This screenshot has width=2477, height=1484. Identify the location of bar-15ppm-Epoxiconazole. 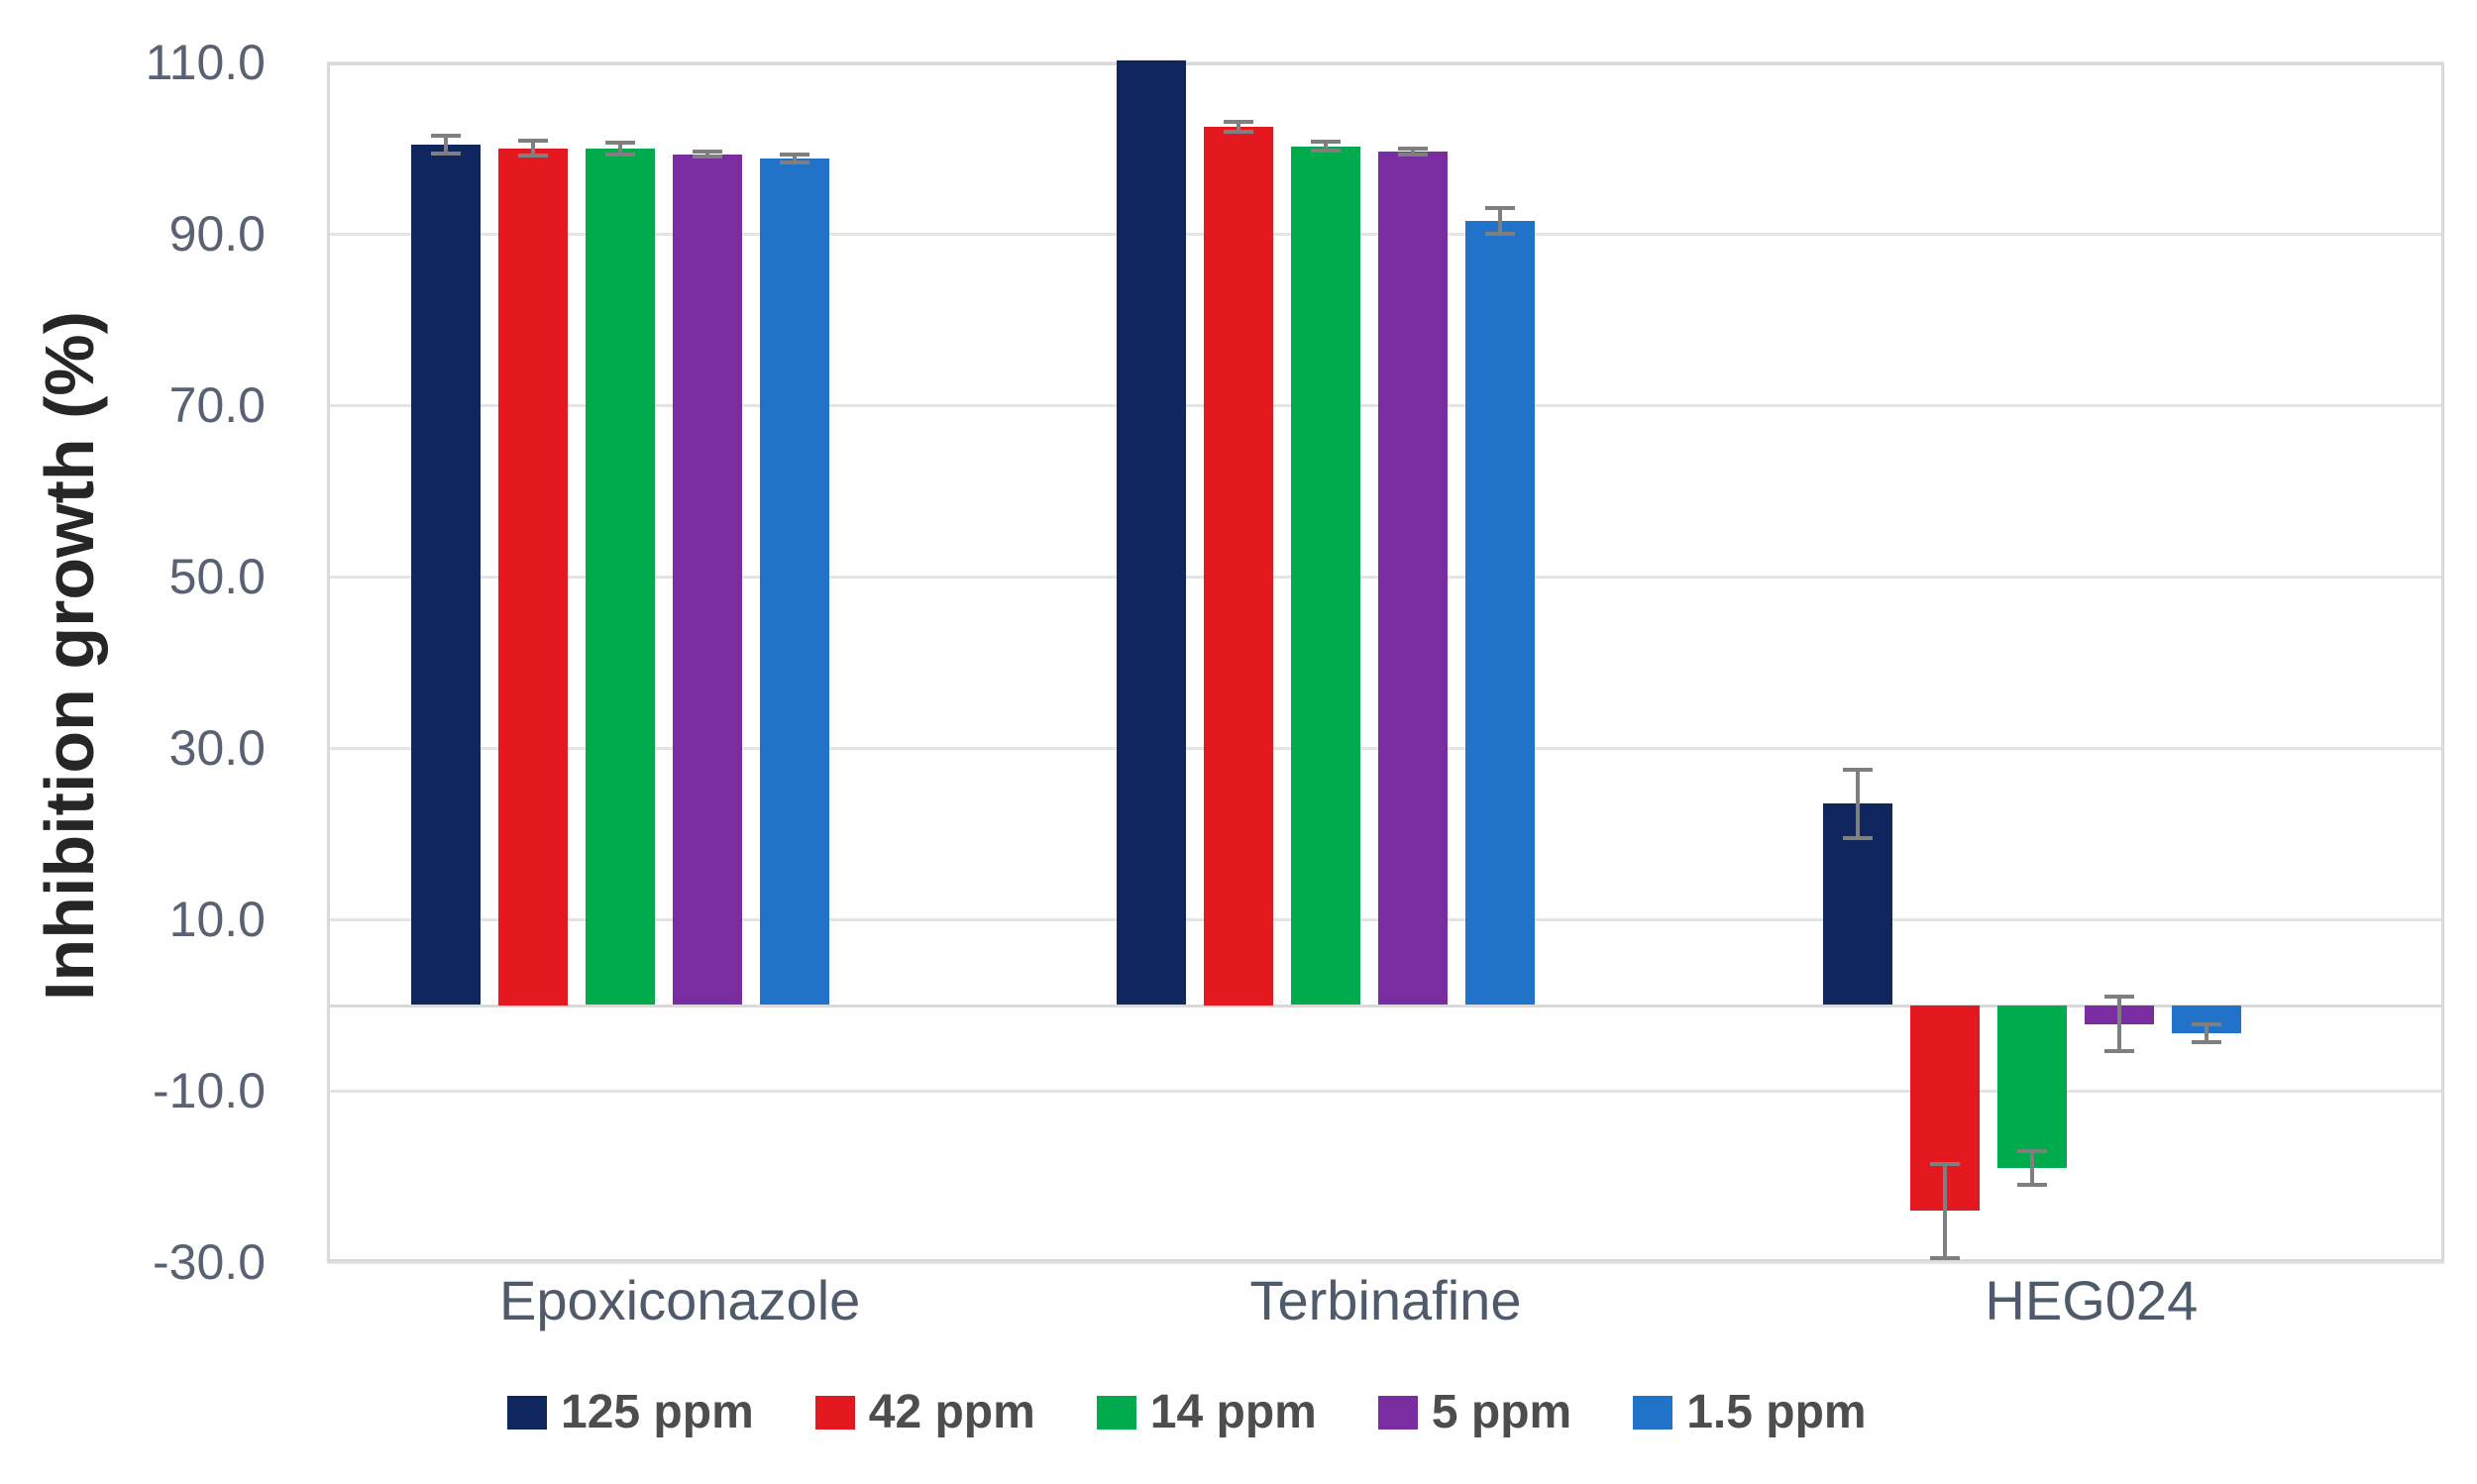
(794, 582).